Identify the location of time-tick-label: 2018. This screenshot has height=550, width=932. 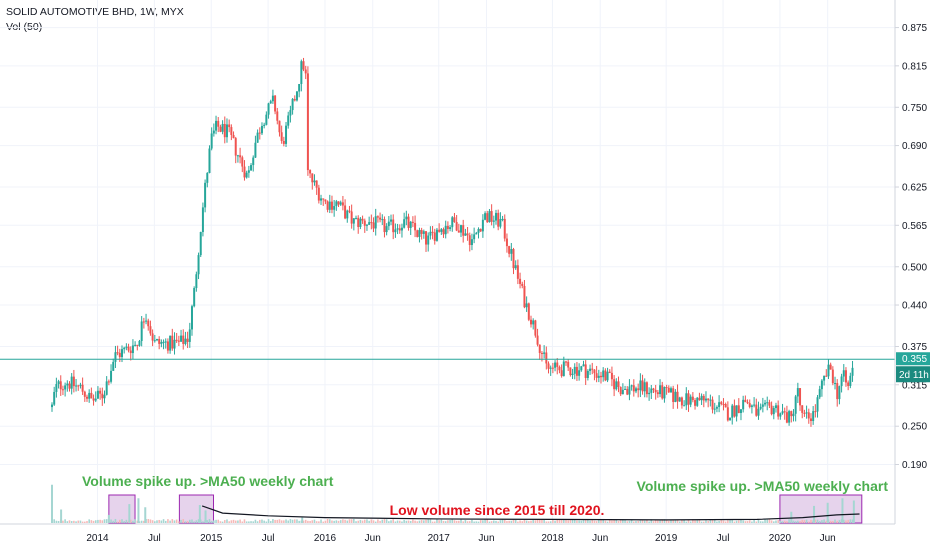
(552, 538).